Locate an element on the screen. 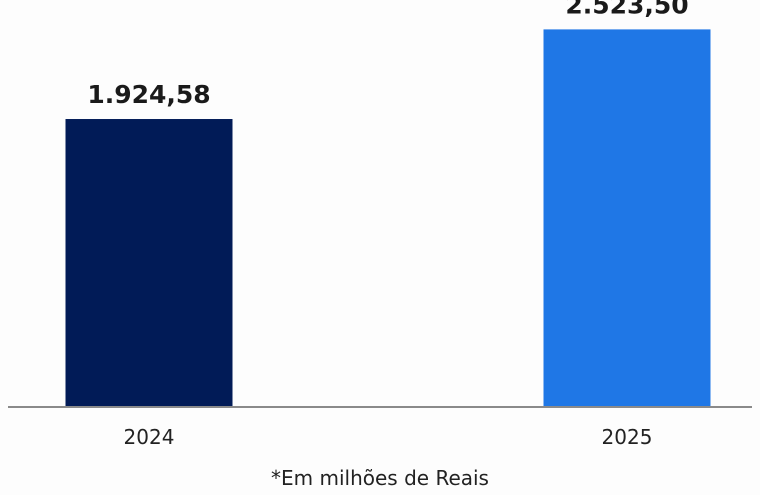 This screenshot has width=760, height=495. bar-2024 is located at coordinates (149, 263).